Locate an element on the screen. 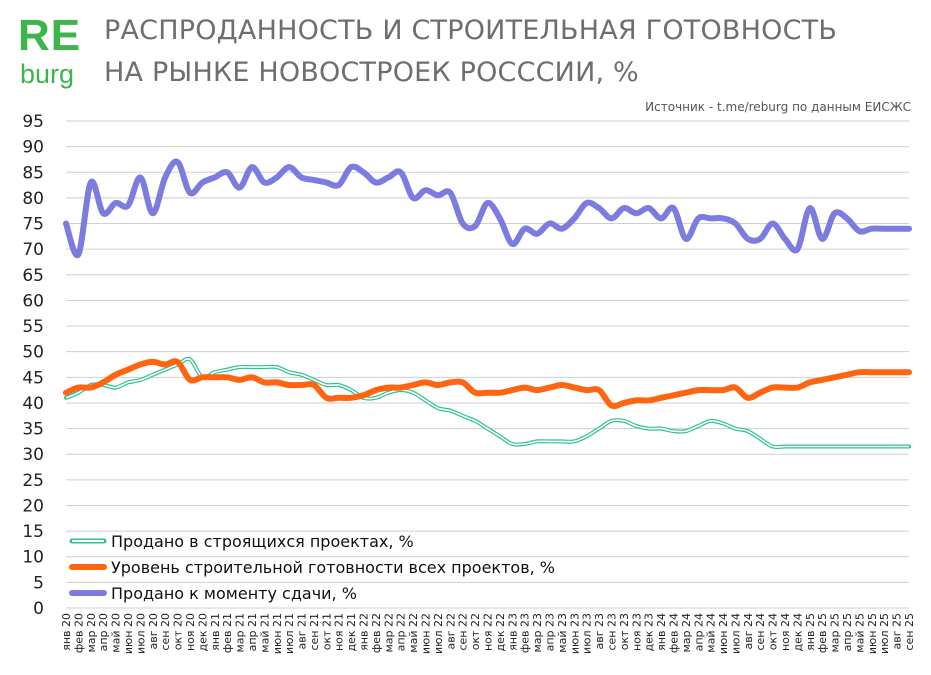  series-line-sold-by-completion is located at coordinates (487, 208).